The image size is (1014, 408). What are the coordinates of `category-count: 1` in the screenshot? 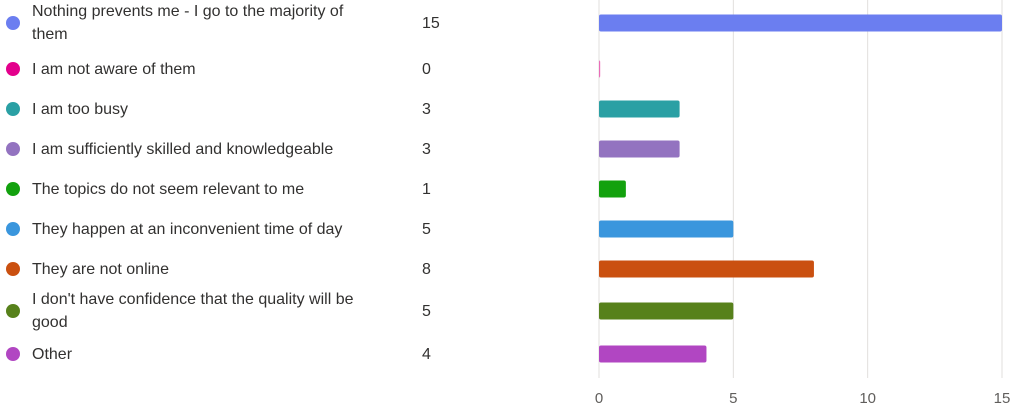 It's located at (426, 189).